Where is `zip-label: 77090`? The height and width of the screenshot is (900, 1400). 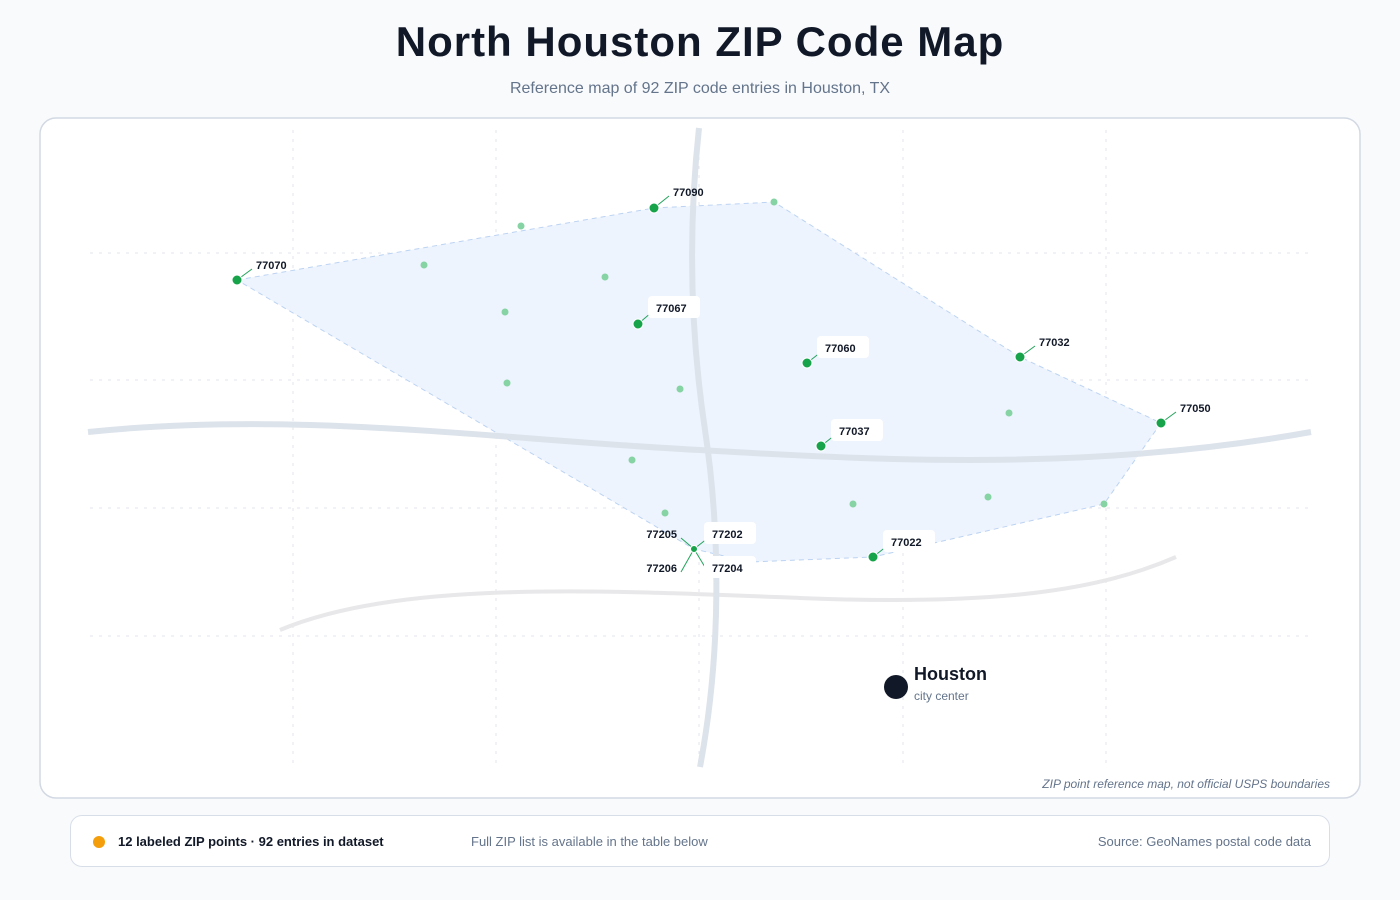
zip-label: 77090 is located at coordinates (688, 193).